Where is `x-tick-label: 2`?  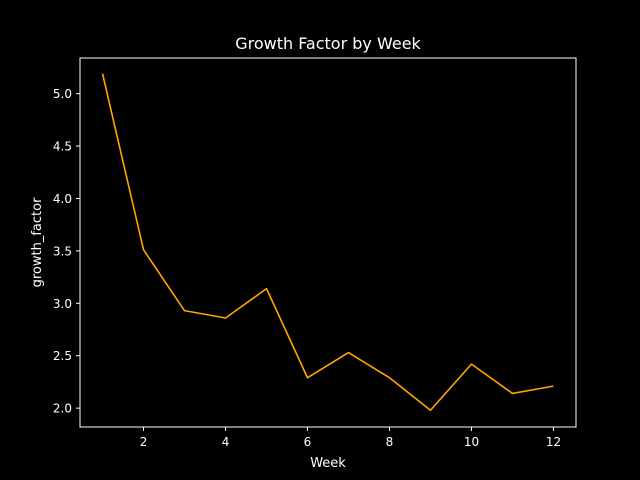
x-tick-label: 2 is located at coordinates (144, 442).